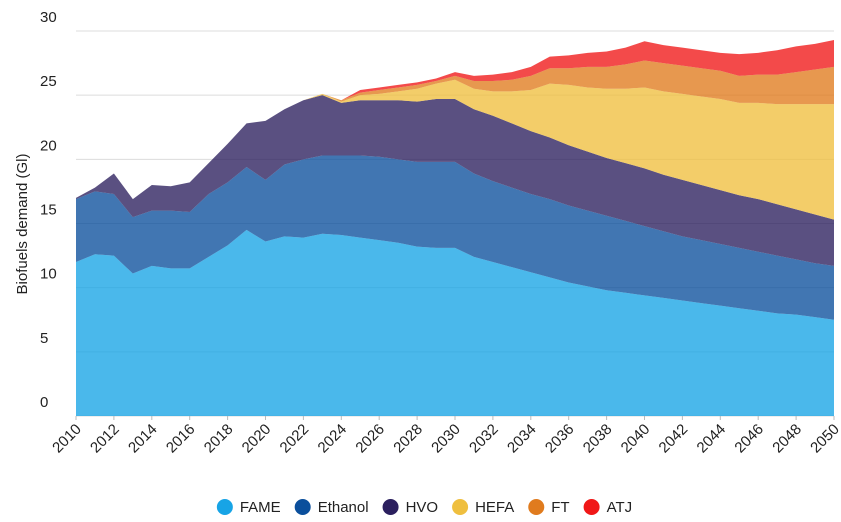 The width and height of the screenshot is (841, 522). What do you see at coordinates (787, 439) in the screenshot?
I see `x-tick-label: 2048` at bounding box center [787, 439].